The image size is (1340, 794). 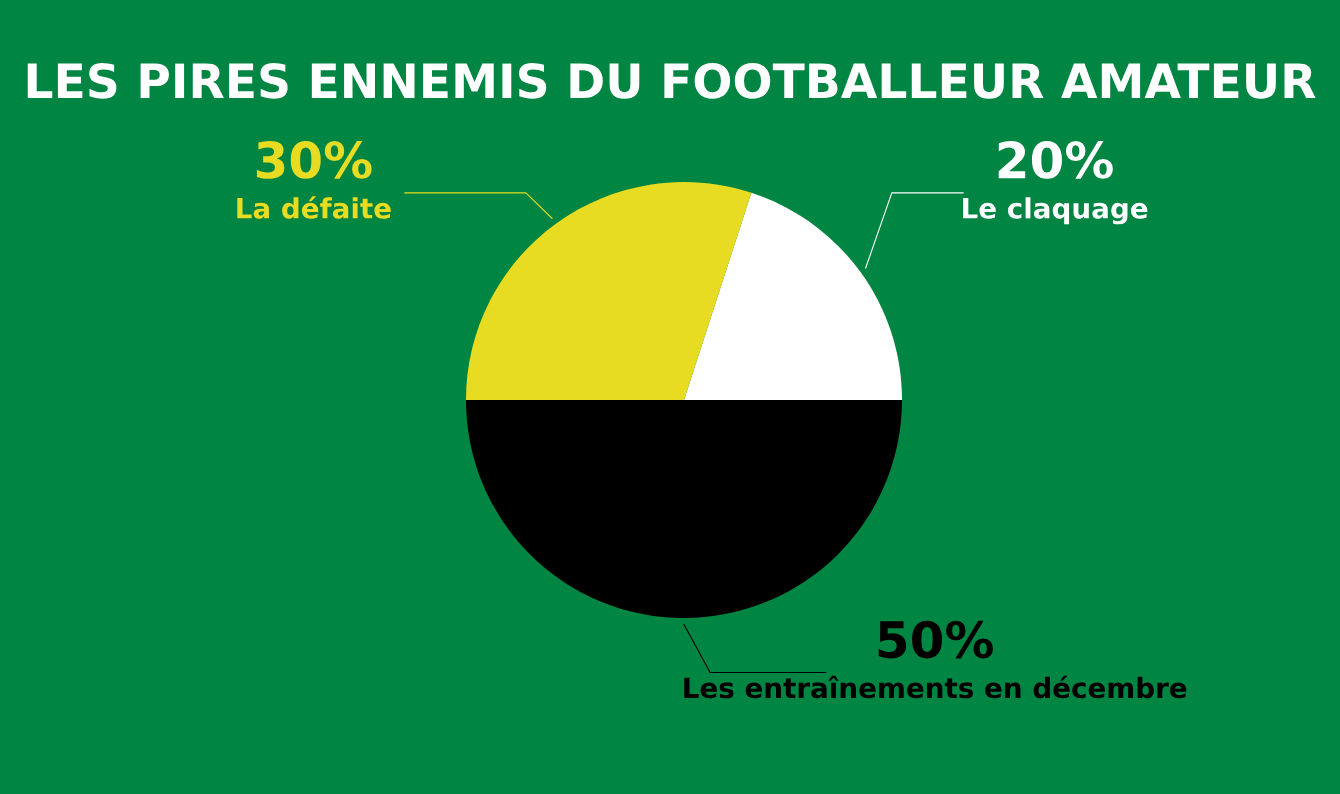 I want to click on slice-label: La défaite, so click(x=314, y=207).